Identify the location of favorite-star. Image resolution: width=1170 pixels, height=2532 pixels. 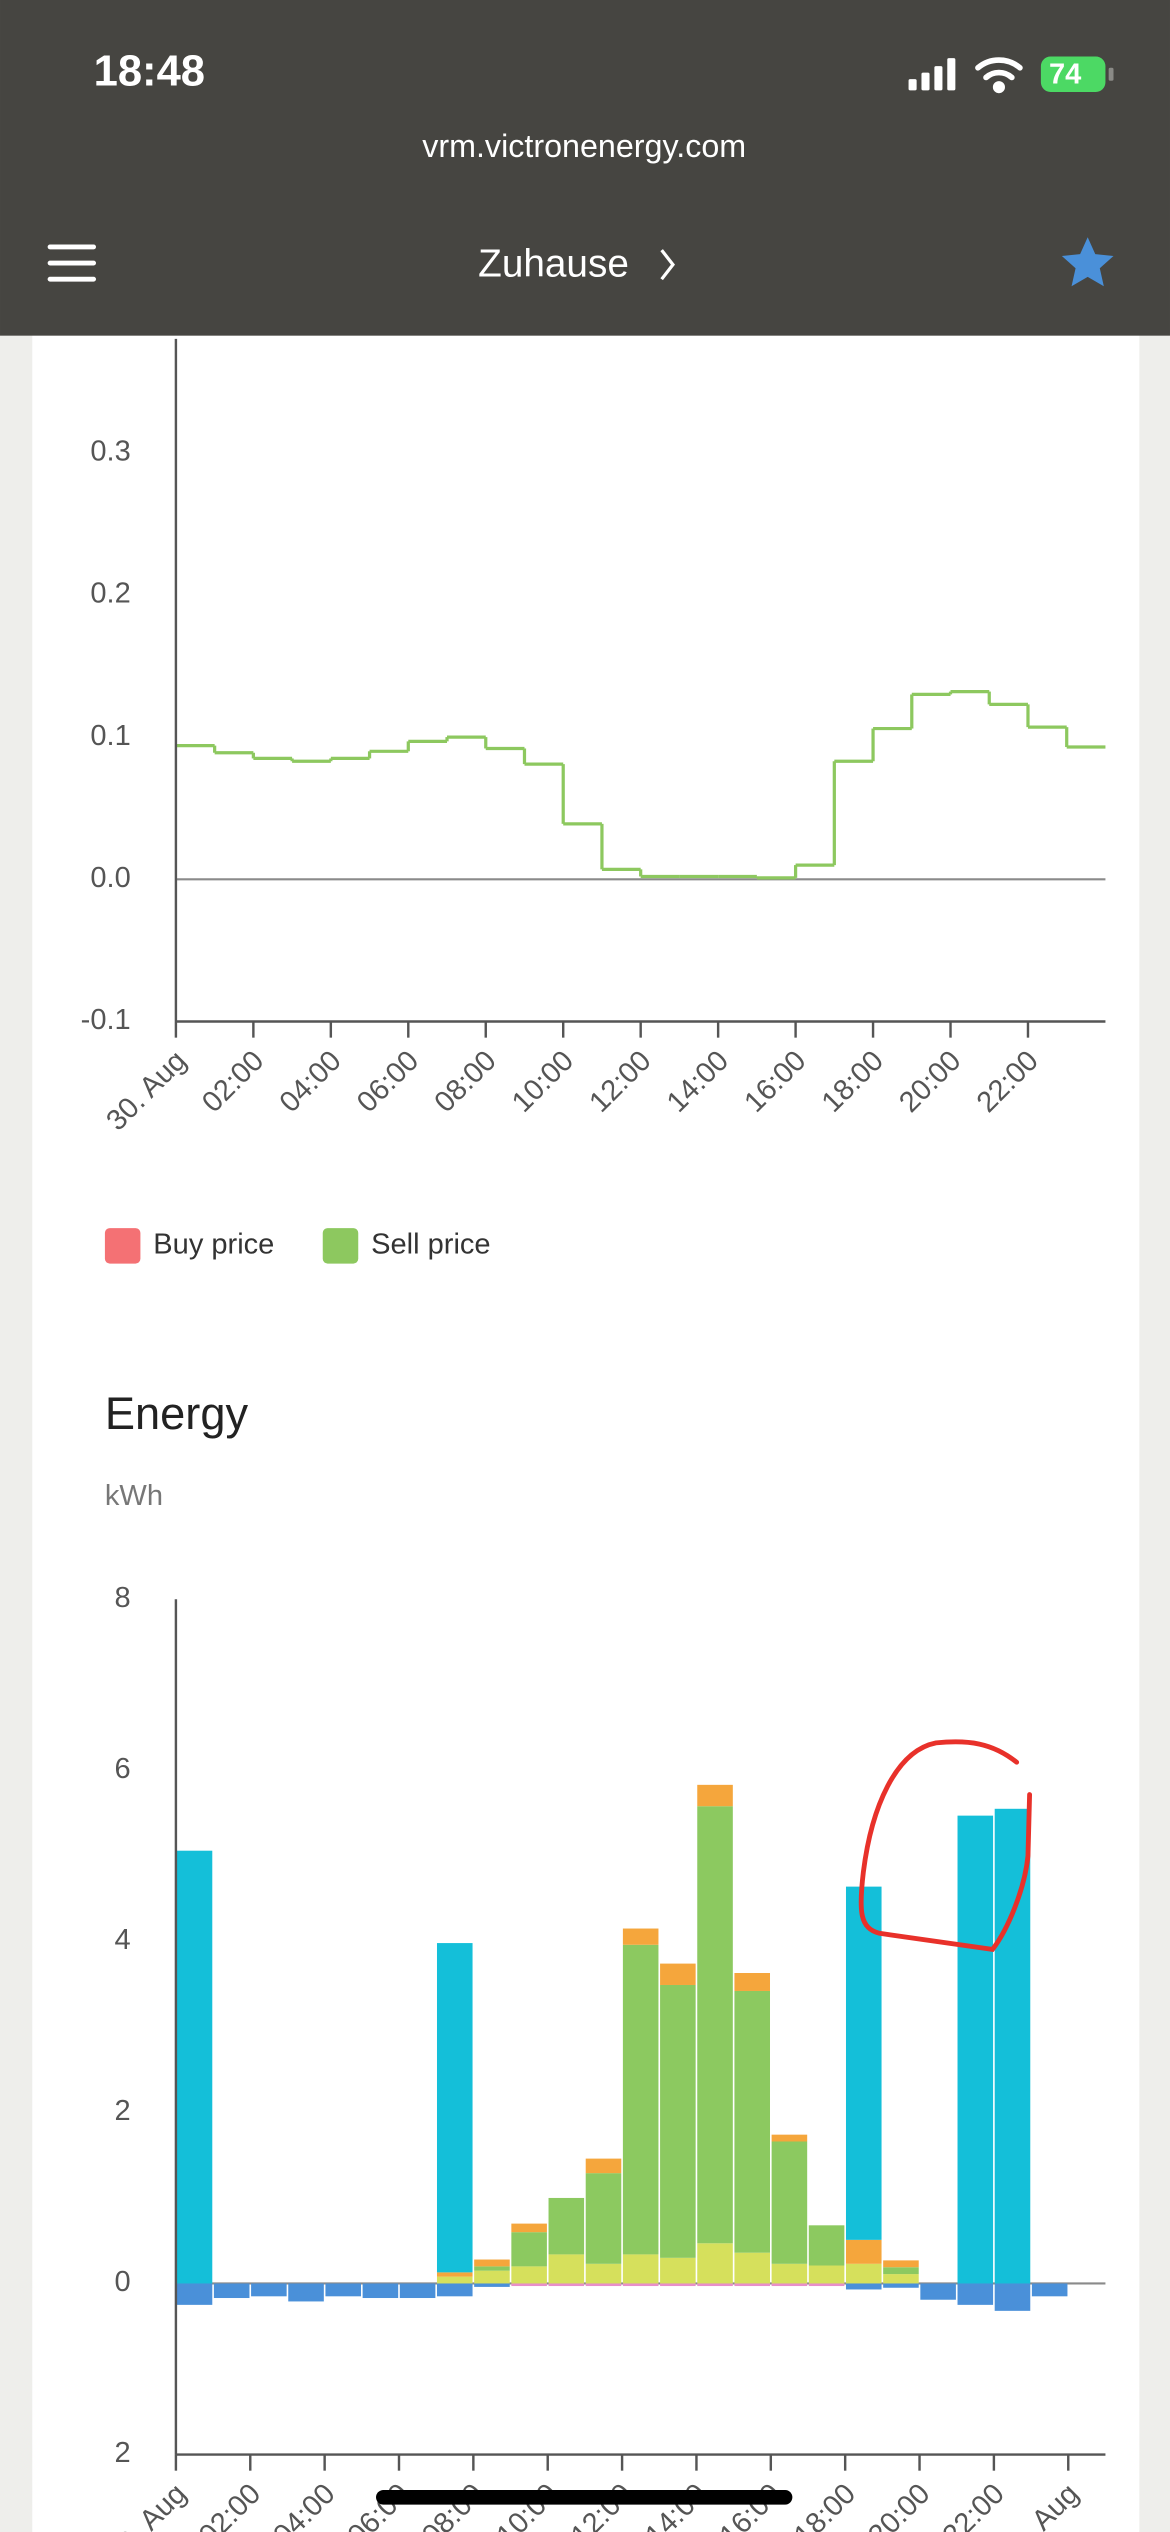
(1087, 262).